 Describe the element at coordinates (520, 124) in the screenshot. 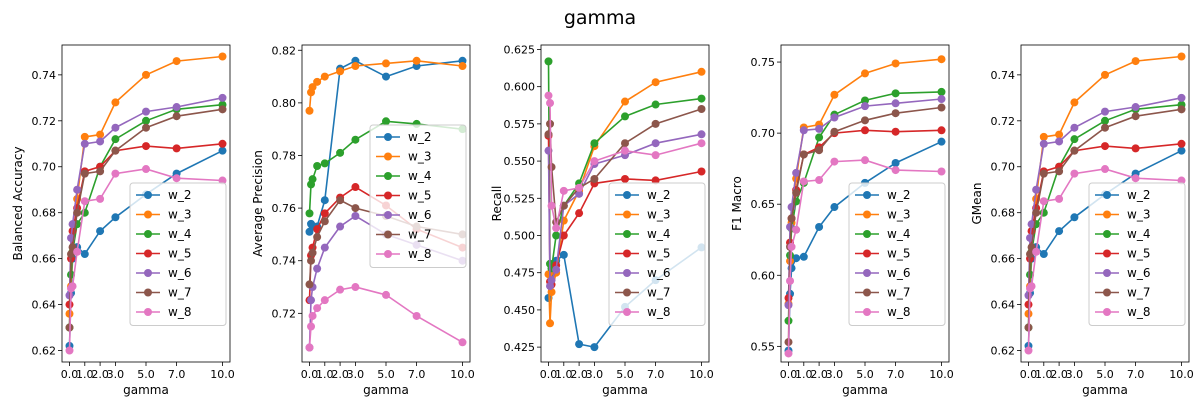

I see `y-tick-label: 0.575` at that location.